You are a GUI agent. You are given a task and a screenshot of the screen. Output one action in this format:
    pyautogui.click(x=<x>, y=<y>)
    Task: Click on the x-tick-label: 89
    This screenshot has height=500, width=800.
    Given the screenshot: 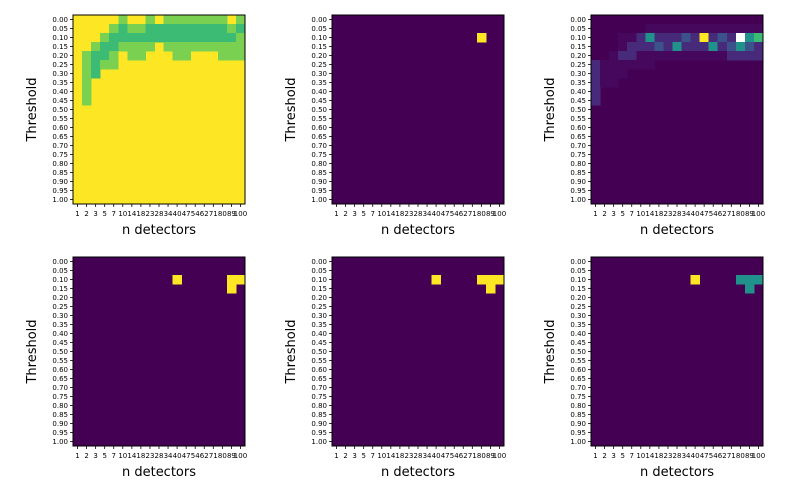 What is the action you would take?
    pyautogui.click(x=231, y=214)
    